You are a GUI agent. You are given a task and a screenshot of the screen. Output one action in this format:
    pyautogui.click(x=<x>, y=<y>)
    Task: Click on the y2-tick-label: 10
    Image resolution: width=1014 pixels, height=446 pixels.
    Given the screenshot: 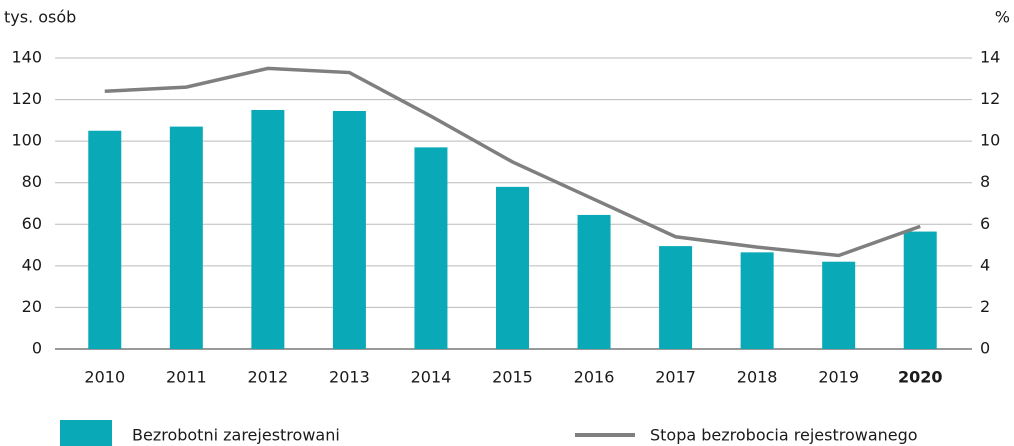 What is the action you would take?
    pyautogui.click(x=990, y=140)
    